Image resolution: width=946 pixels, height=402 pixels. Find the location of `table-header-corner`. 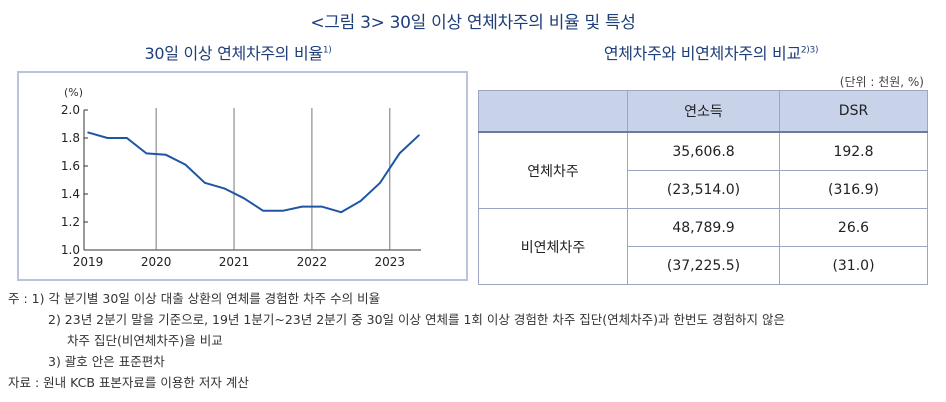

table-header-corner is located at coordinates (553, 111).